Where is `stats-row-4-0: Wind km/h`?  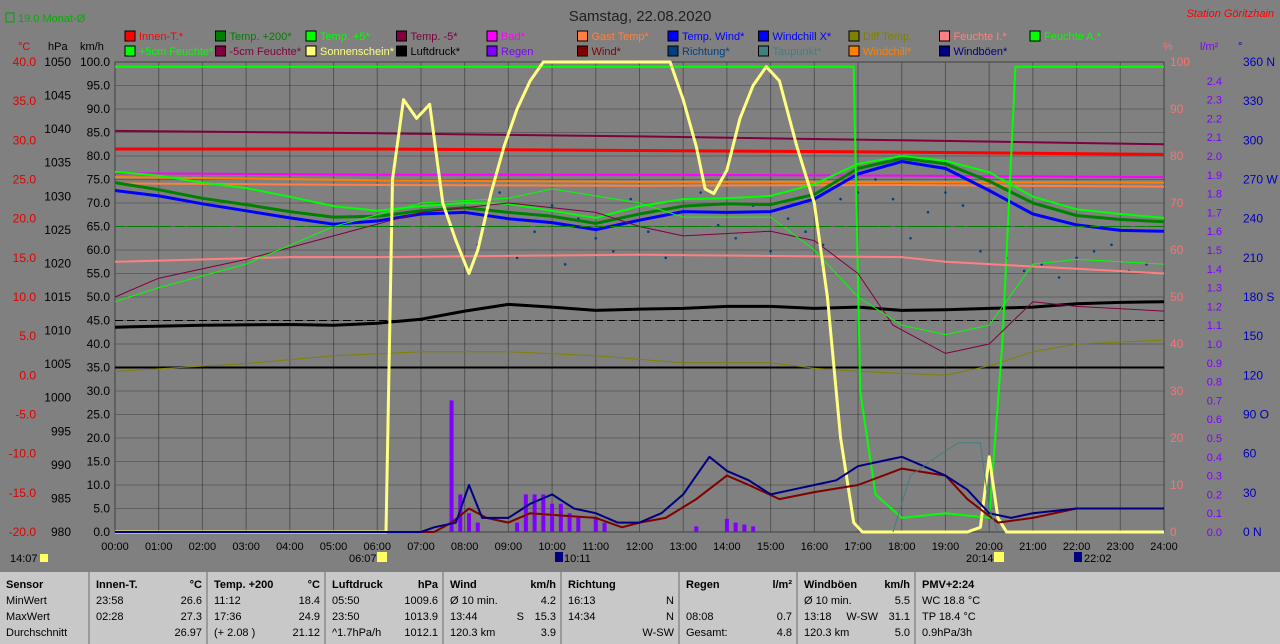
stats-row-4-0: Wind km/h is located at coordinates (503, 586).